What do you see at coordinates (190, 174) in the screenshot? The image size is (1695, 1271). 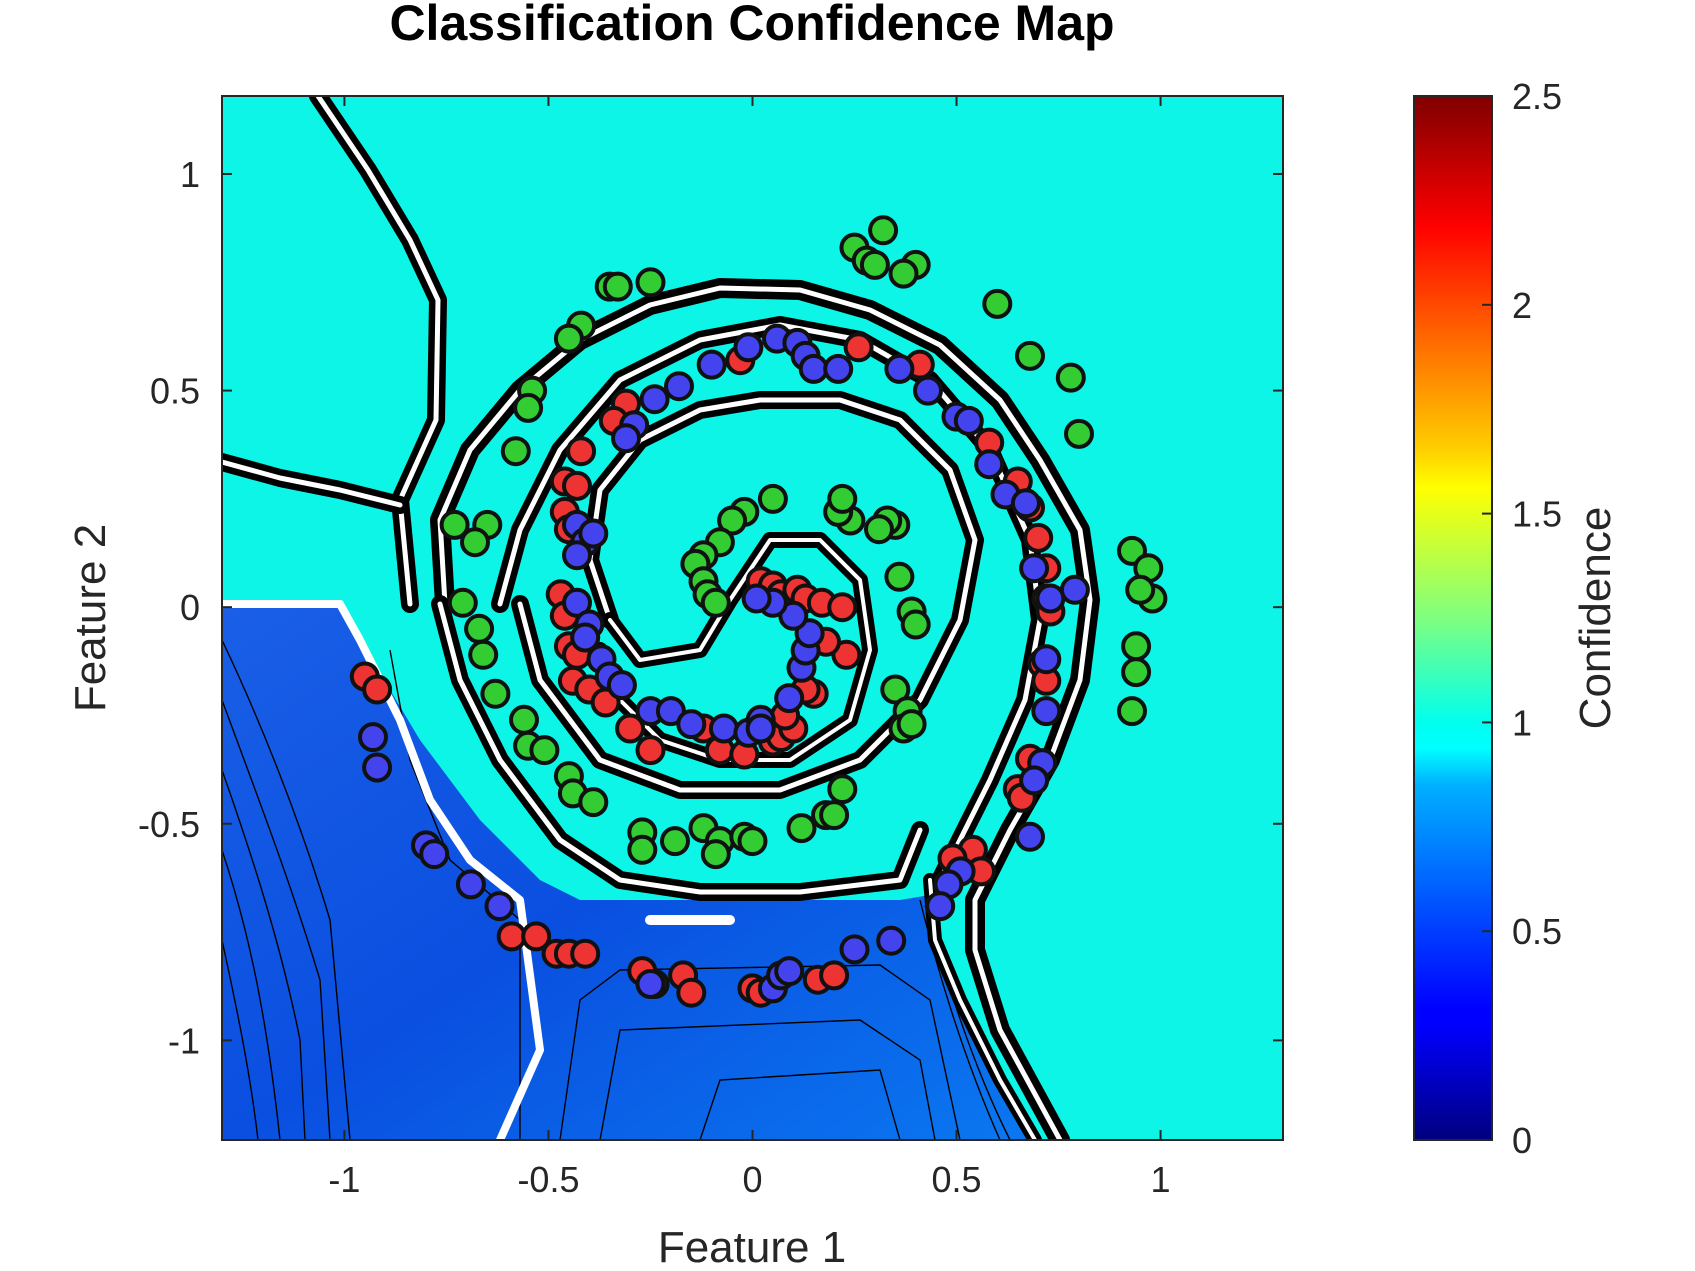 I see `y-tick-label: 1` at bounding box center [190, 174].